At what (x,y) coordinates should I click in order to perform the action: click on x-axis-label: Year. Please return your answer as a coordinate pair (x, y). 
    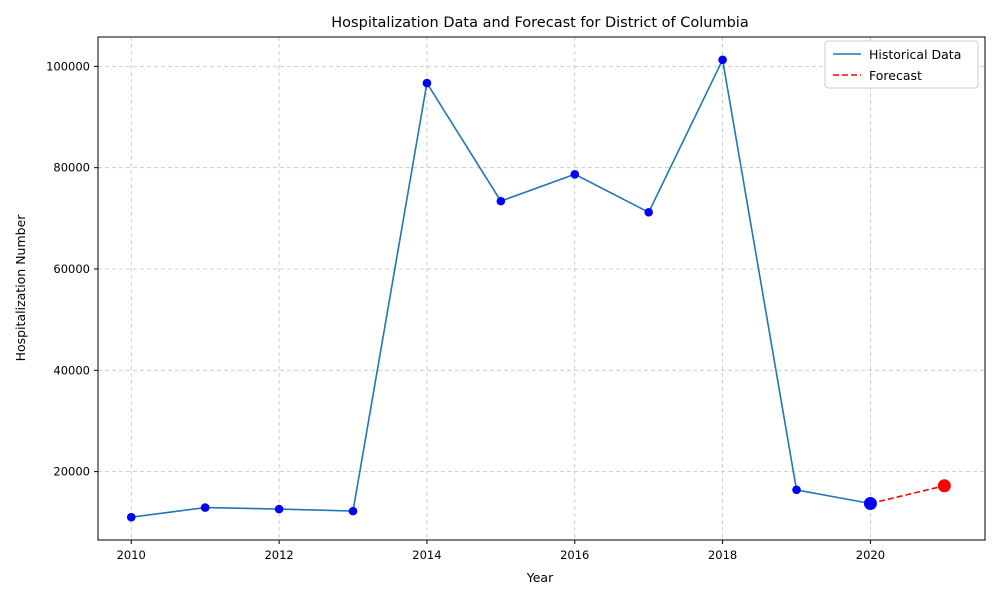
    Looking at the image, I should click on (540, 577).